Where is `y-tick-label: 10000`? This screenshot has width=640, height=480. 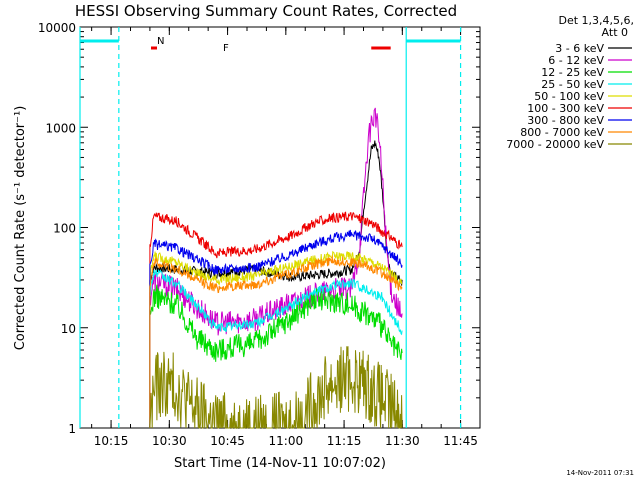 y-tick-label: 10000 is located at coordinates (57, 28).